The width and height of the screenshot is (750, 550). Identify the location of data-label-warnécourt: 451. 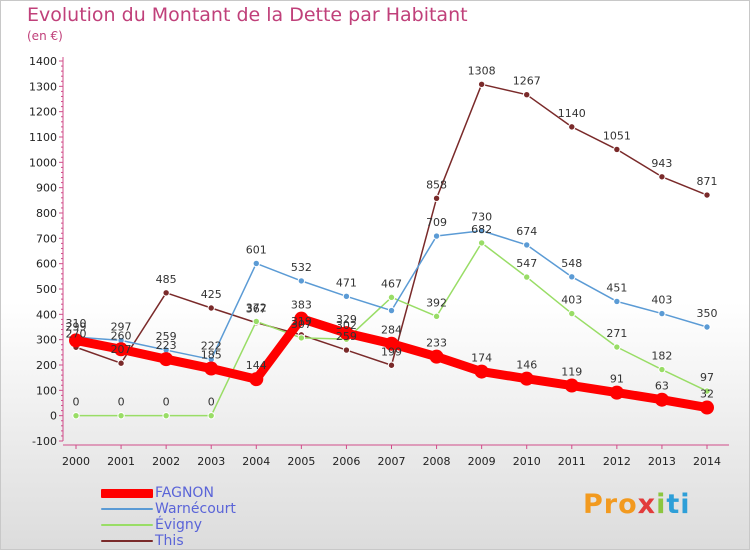
(616, 287).